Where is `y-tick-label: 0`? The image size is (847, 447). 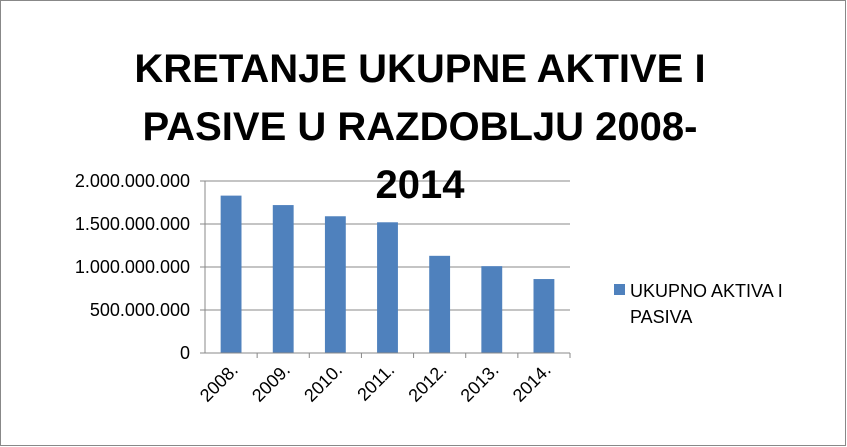
y-tick-label: 0 is located at coordinates (185, 353).